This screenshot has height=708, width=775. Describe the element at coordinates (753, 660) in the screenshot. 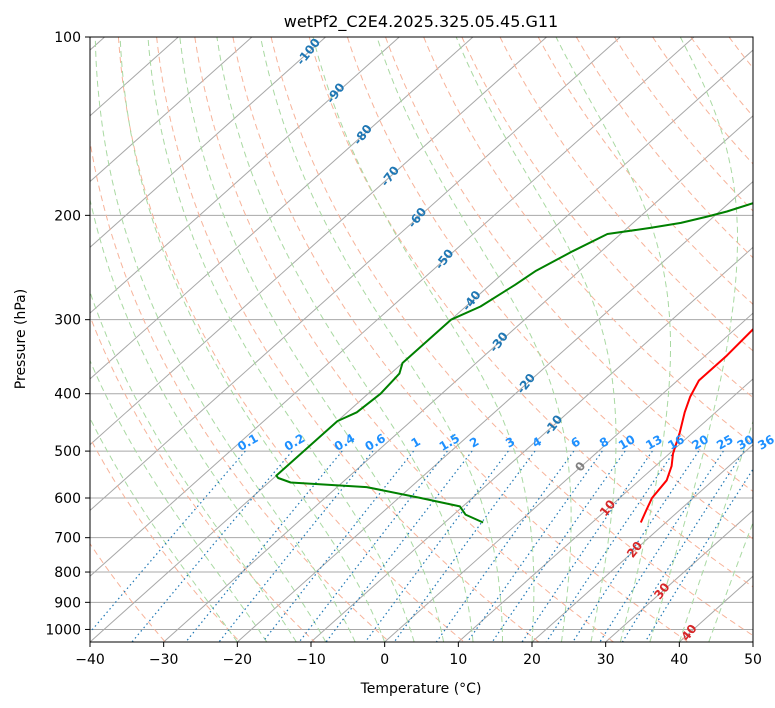

I see `x-tick-label: 50` at that location.